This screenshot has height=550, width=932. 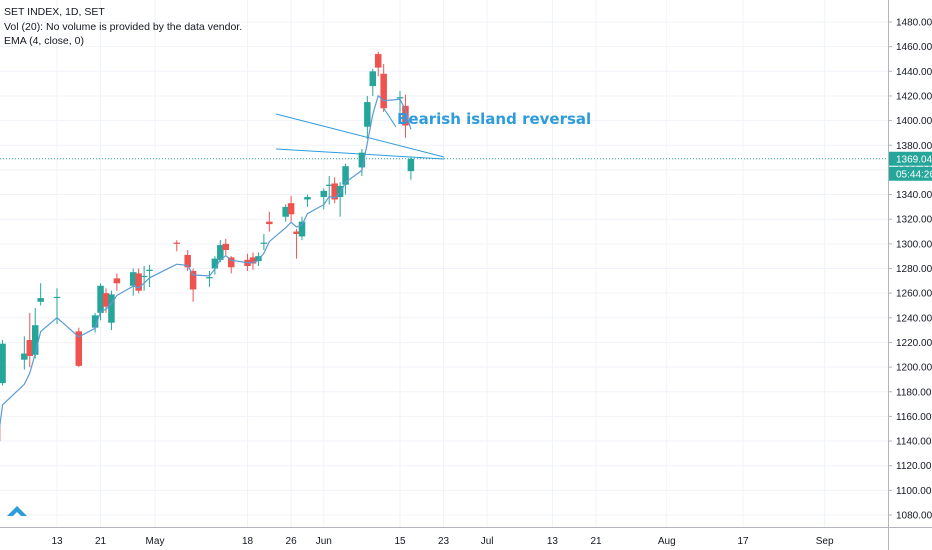 I want to click on time-axis: 13 21 May 18 26 Jun 15 23 Jul 13 21 Aug 17 Sep, so click(x=442, y=541).